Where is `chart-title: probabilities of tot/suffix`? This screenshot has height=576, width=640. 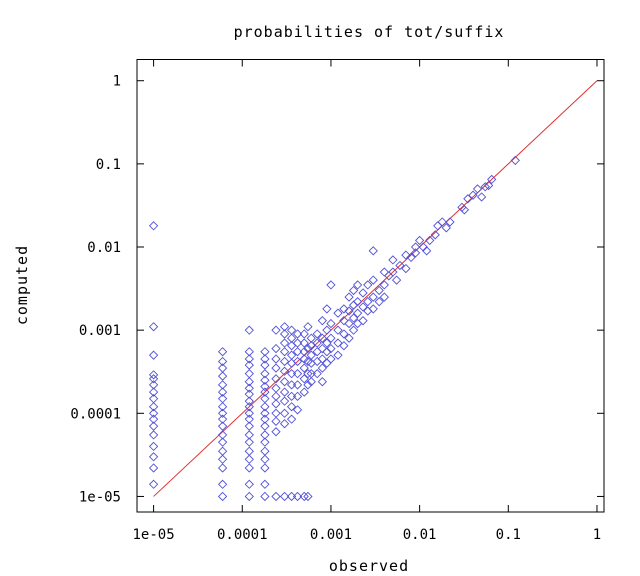
chart-title: probabilities of tot/suffix is located at coordinates (369, 32).